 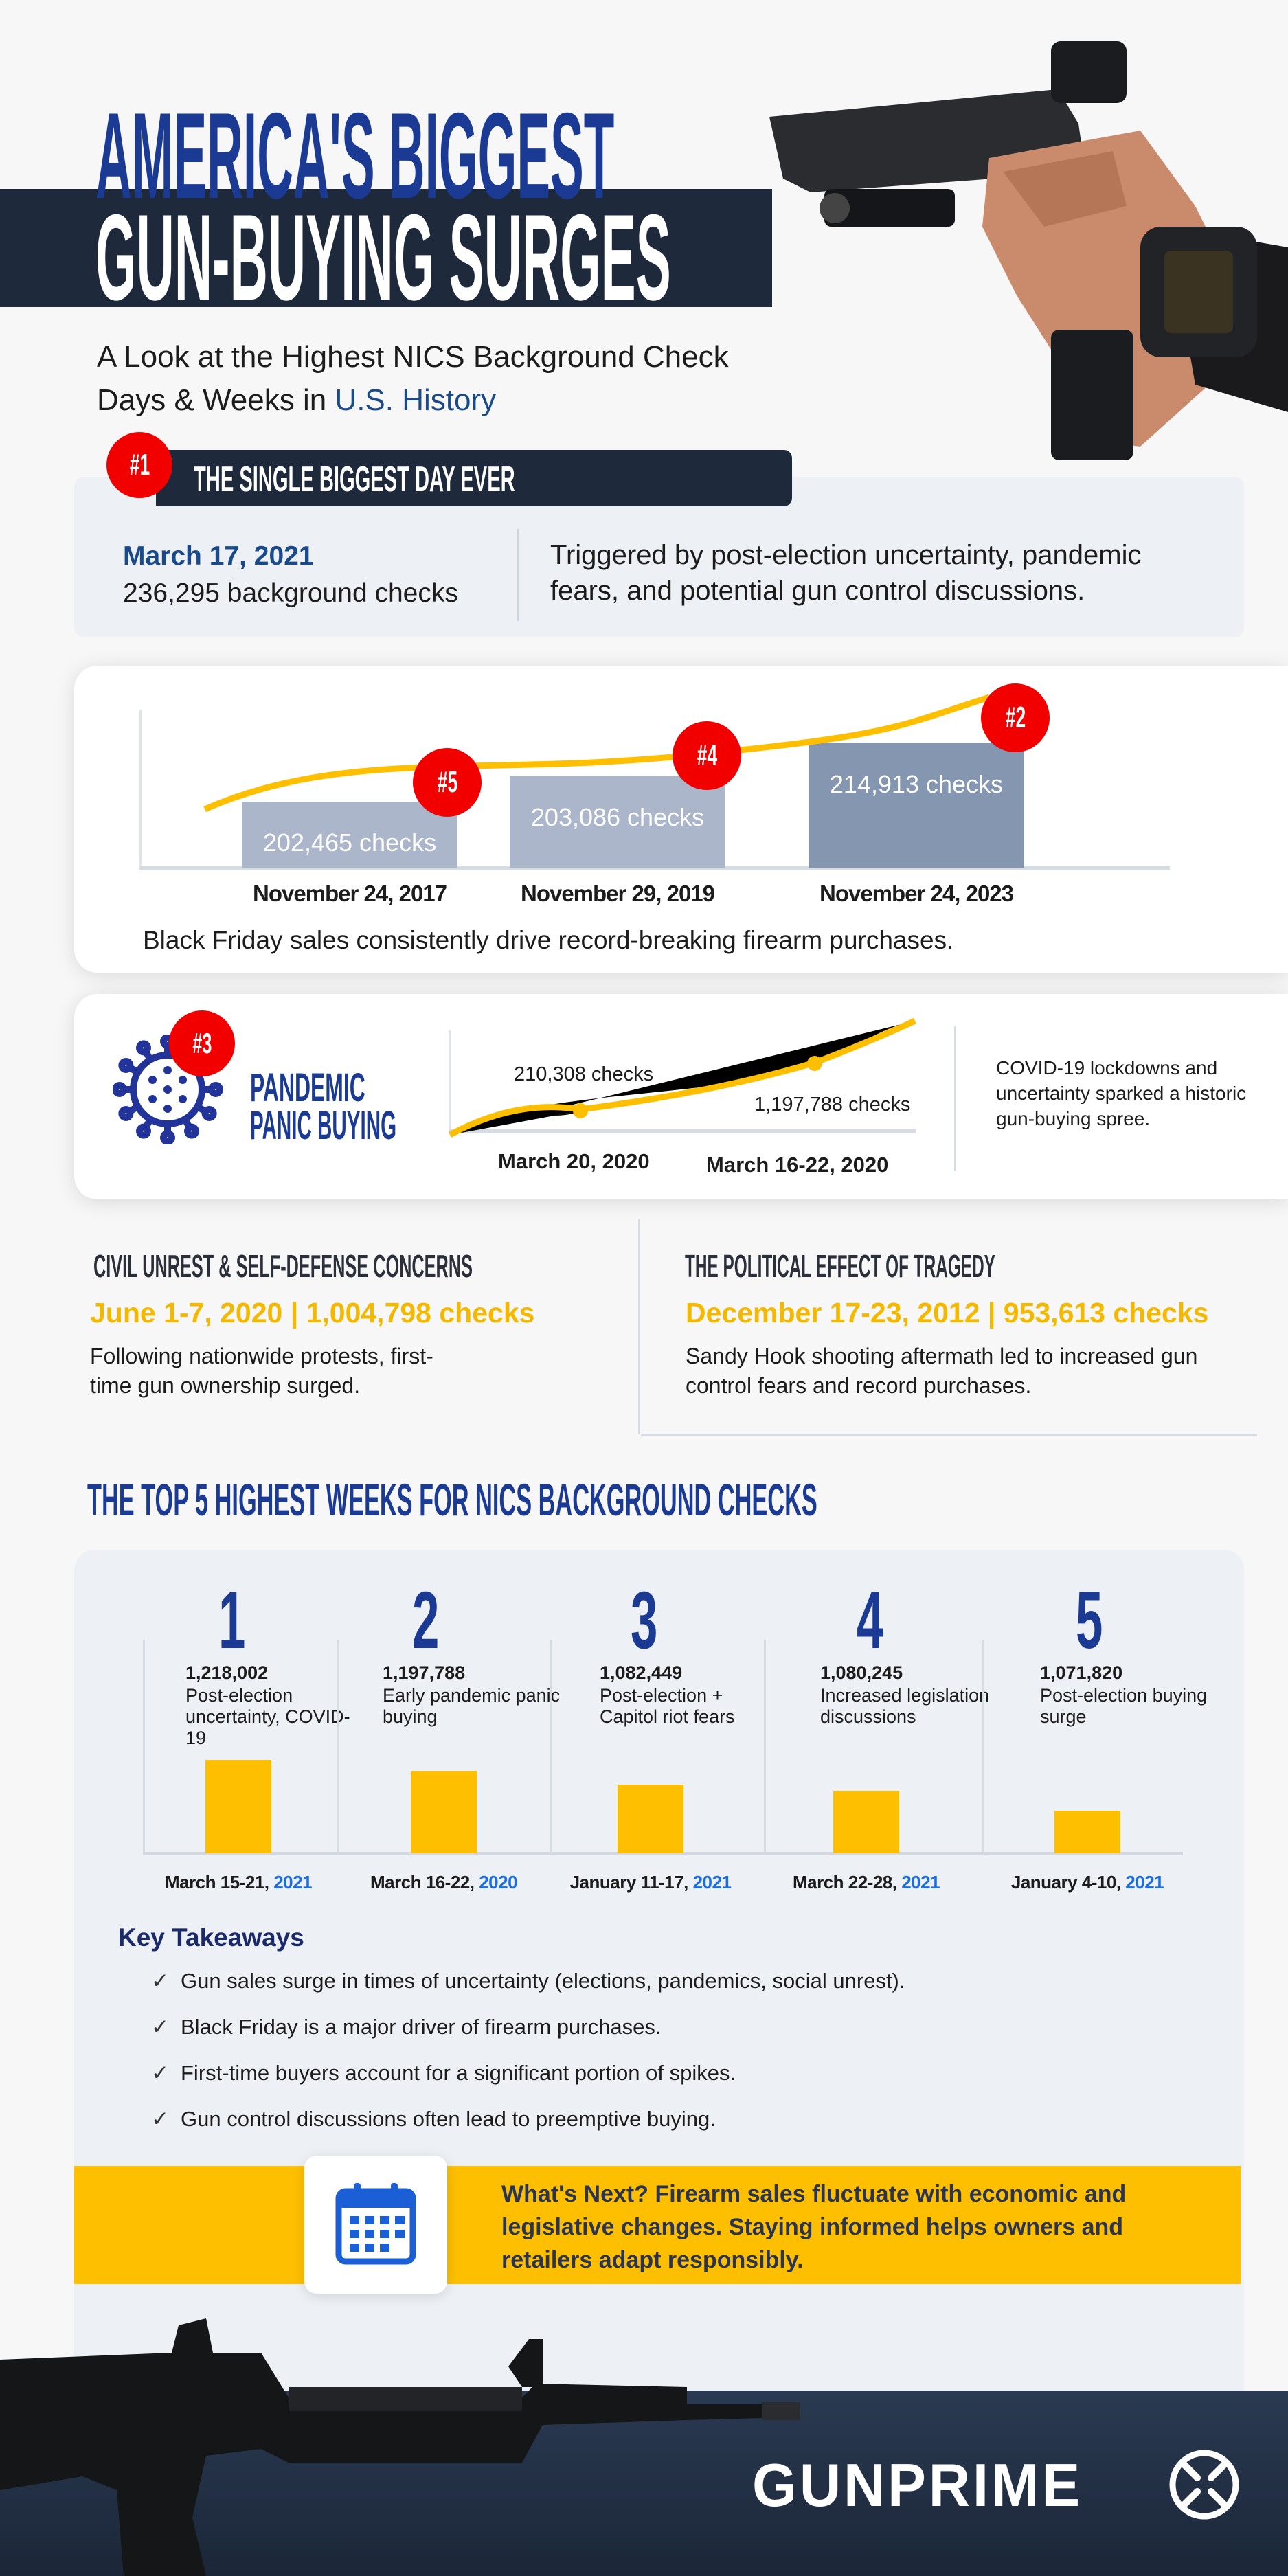 What do you see at coordinates (426, 1620) in the screenshot?
I see `rank-number: 2` at bounding box center [426, 1620].